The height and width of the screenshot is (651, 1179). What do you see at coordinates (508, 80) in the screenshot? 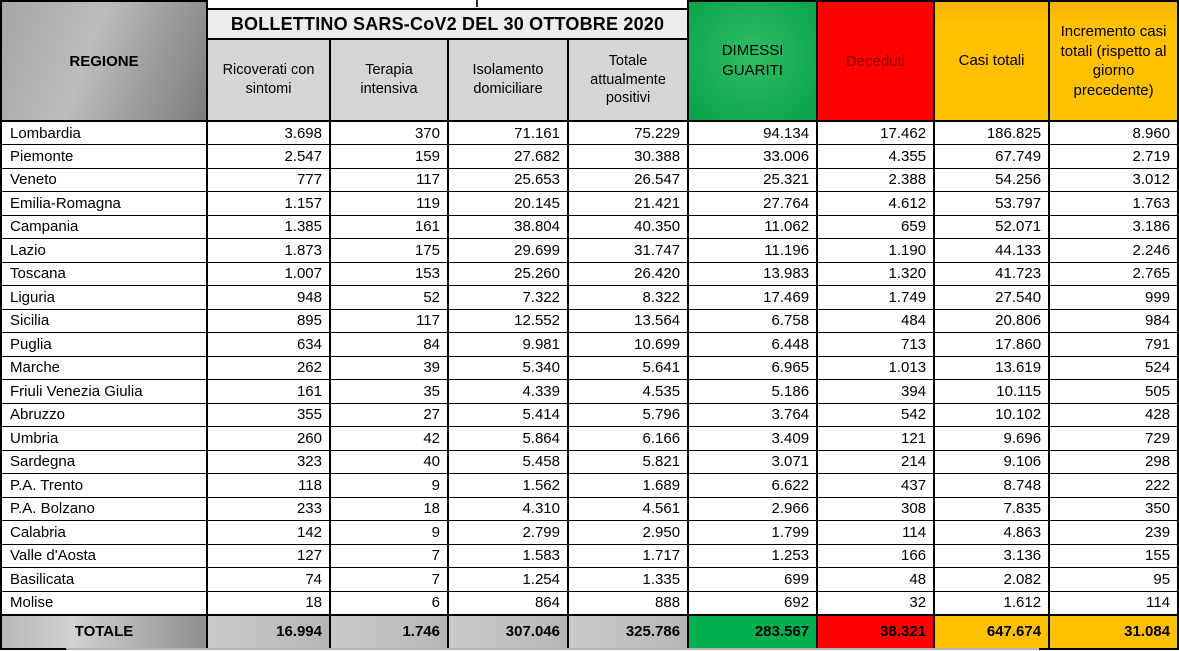
I see `column-header-isolamento: Isolamento domiciliare` at bounding box center [508, 80].